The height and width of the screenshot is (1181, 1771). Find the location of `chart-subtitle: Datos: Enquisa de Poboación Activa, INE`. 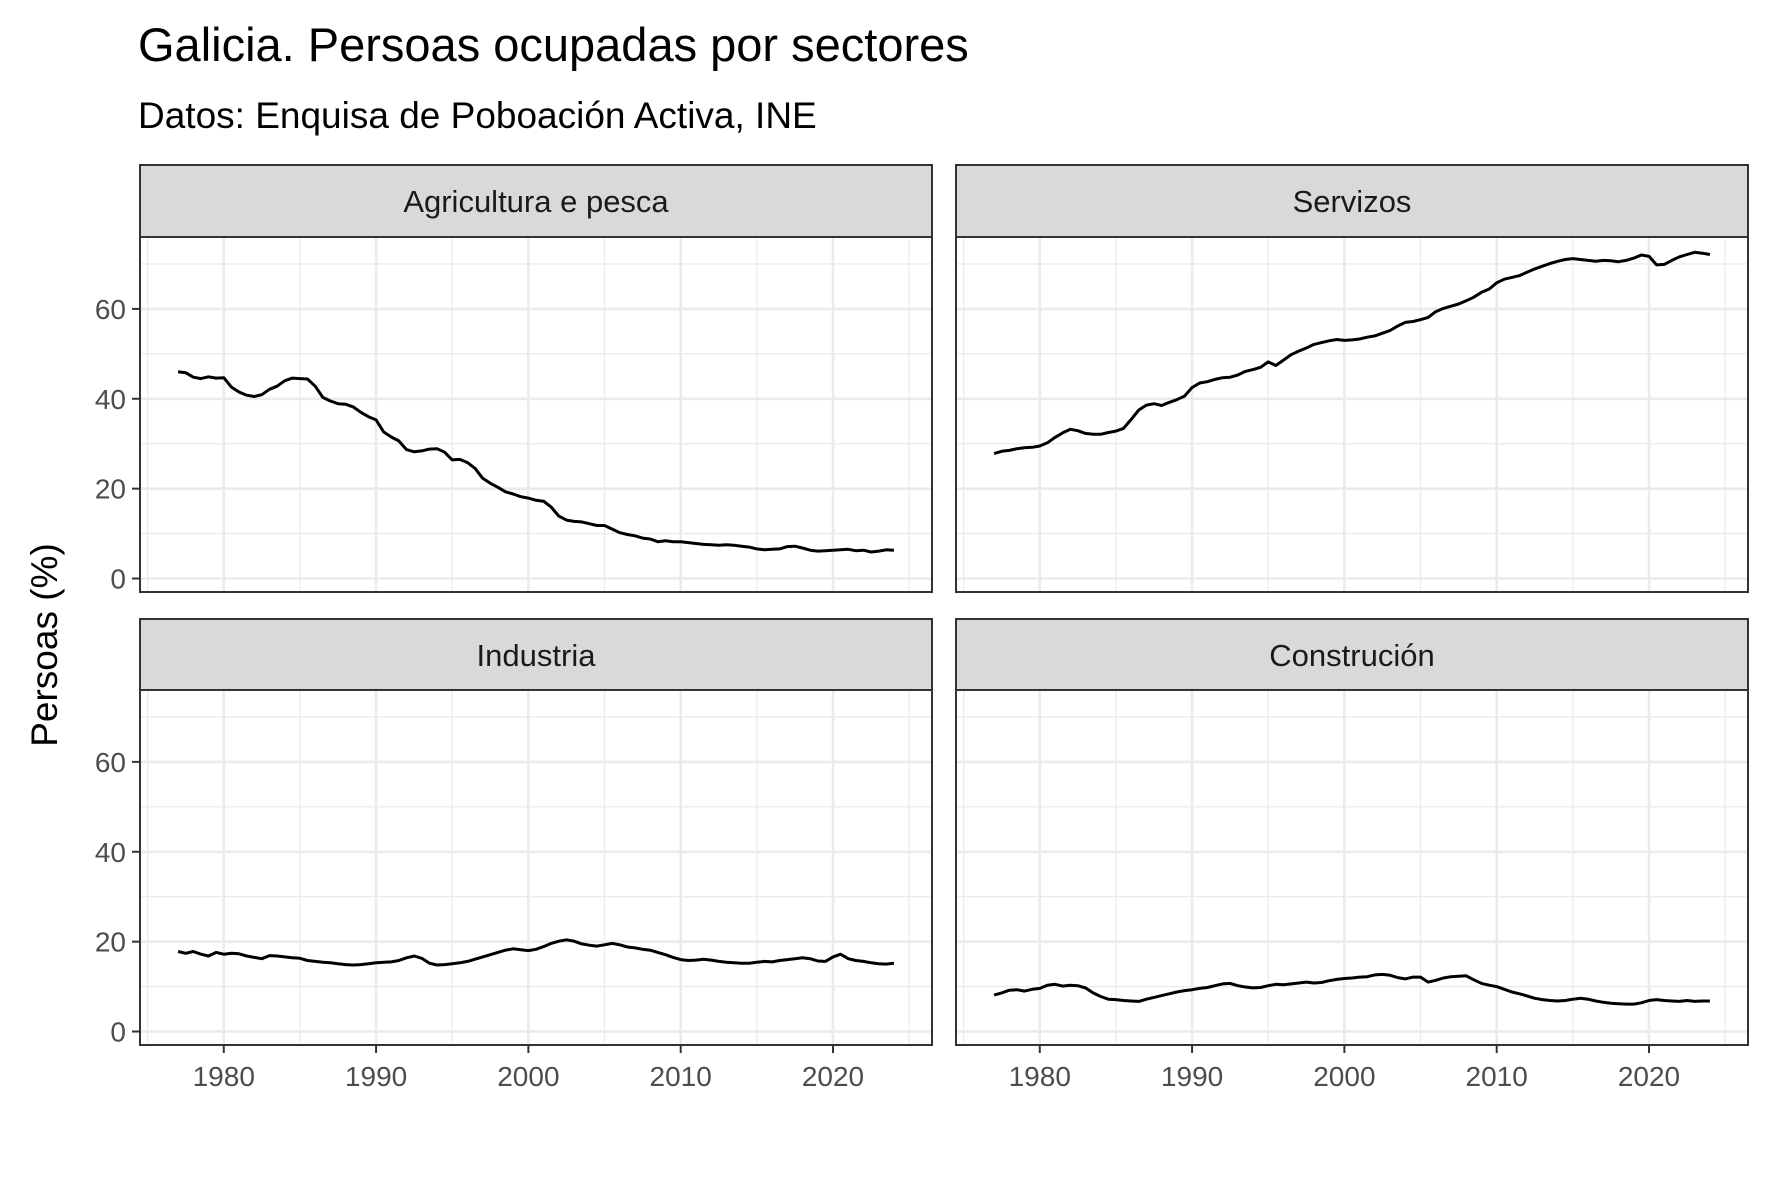

chart-subtitle: Datos: Enquisa de Poboación Activa, INE is located at coordinates (477, 115).